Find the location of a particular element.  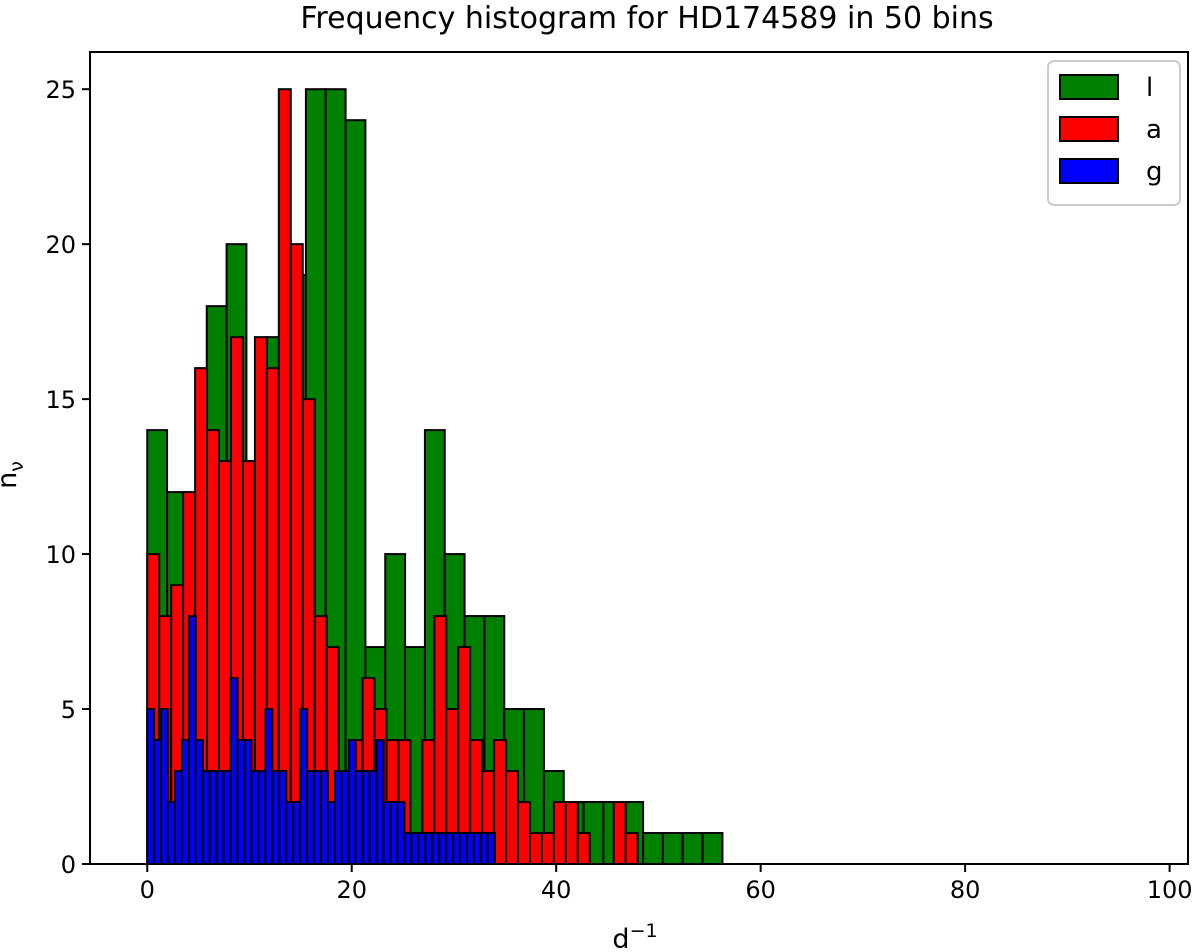

x-tick-label-2: 40 is located at coordinates (556, 890).